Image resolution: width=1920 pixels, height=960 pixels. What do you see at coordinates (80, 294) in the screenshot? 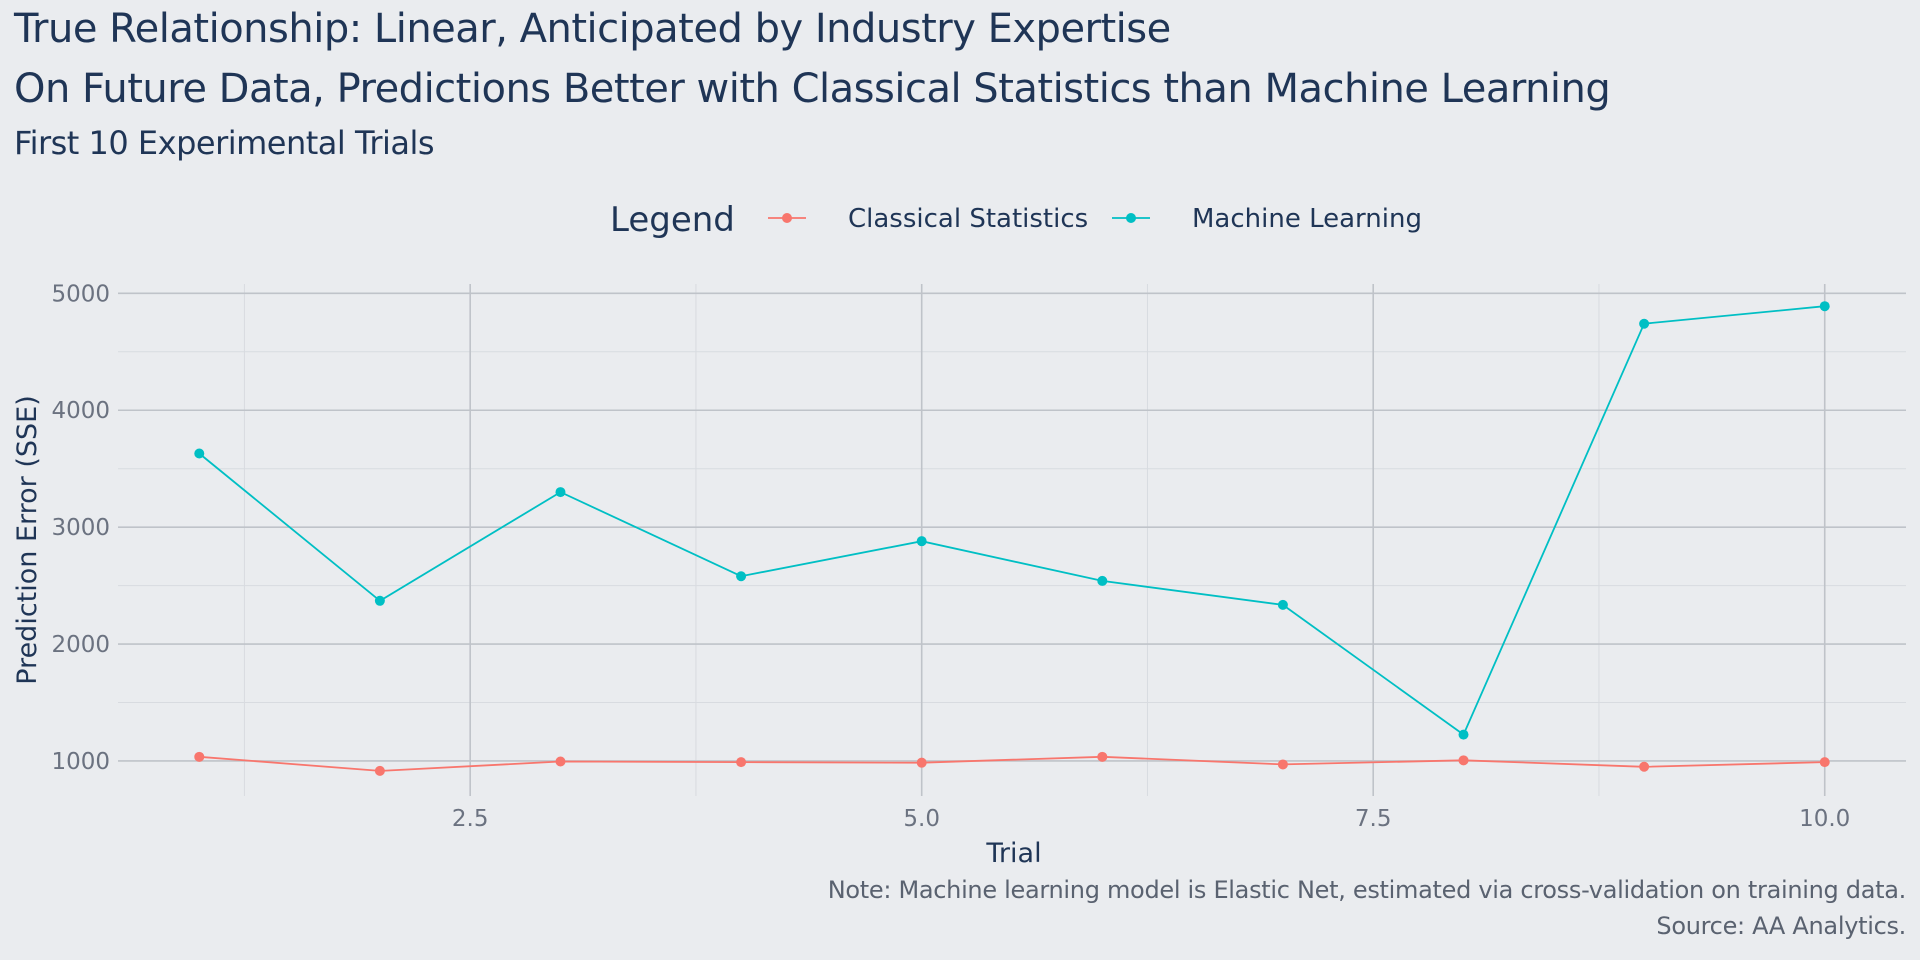
I see `y-tick-label: 5000` at bounding box center [80, 294].